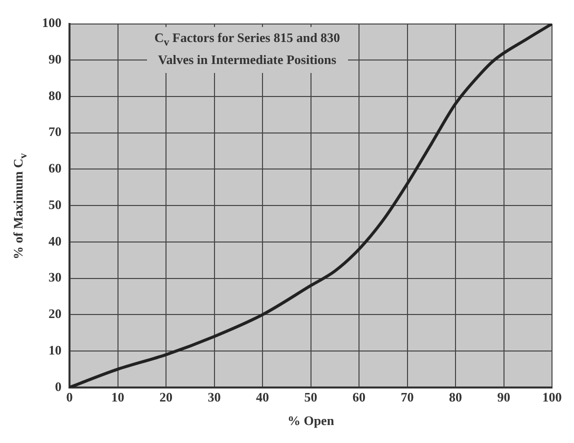  What do you see at coordinates (117, 397) in the screenshot?
I see `x-tick-label: 10` at bounding box center [117, 397].